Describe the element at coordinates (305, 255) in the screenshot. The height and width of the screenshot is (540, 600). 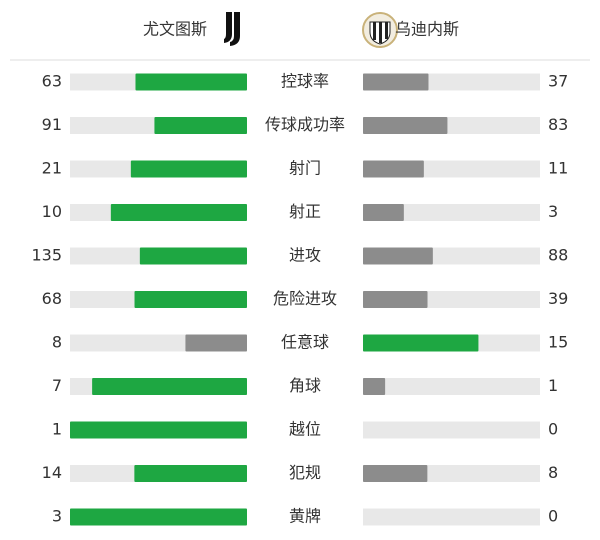
I see `stat-label: 进攻` at that location.